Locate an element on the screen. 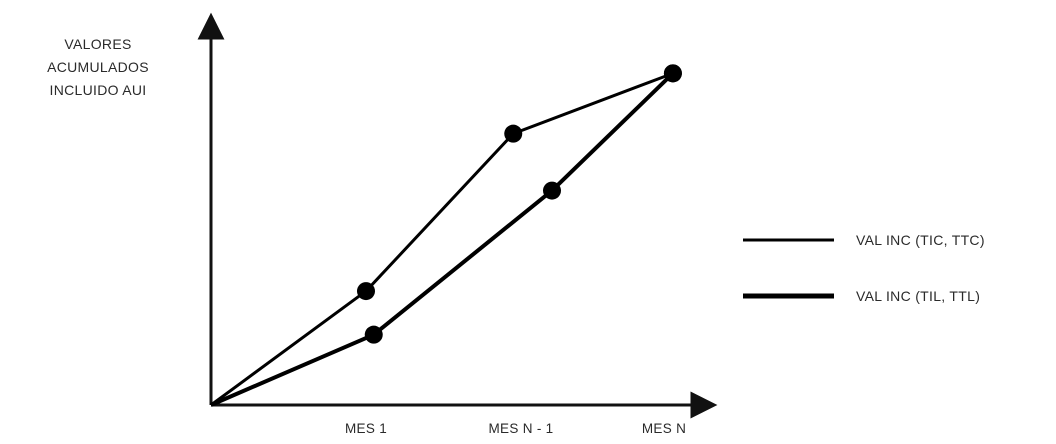 This screenshot has width=1056, height=444. y-axis-label-line-1: VALORES is located at coordinates (97, 44).